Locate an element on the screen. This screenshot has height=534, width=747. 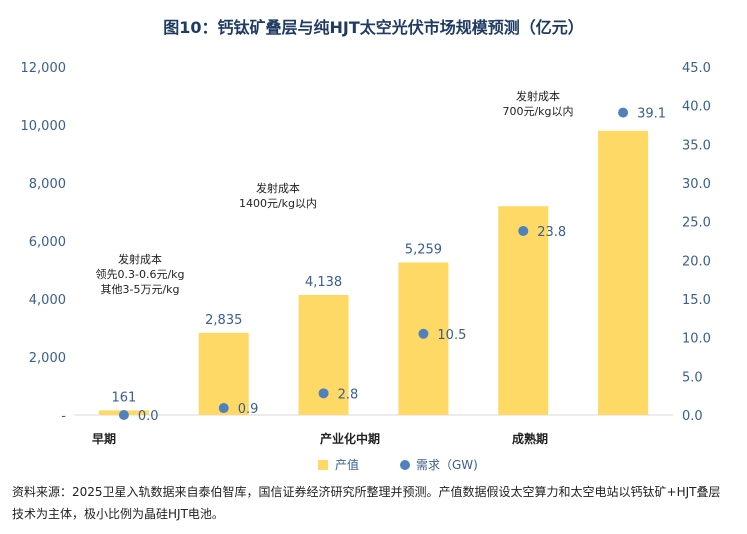
launch-cost-annotation: 700元/kg以内 is located at coordinates (537, 111).